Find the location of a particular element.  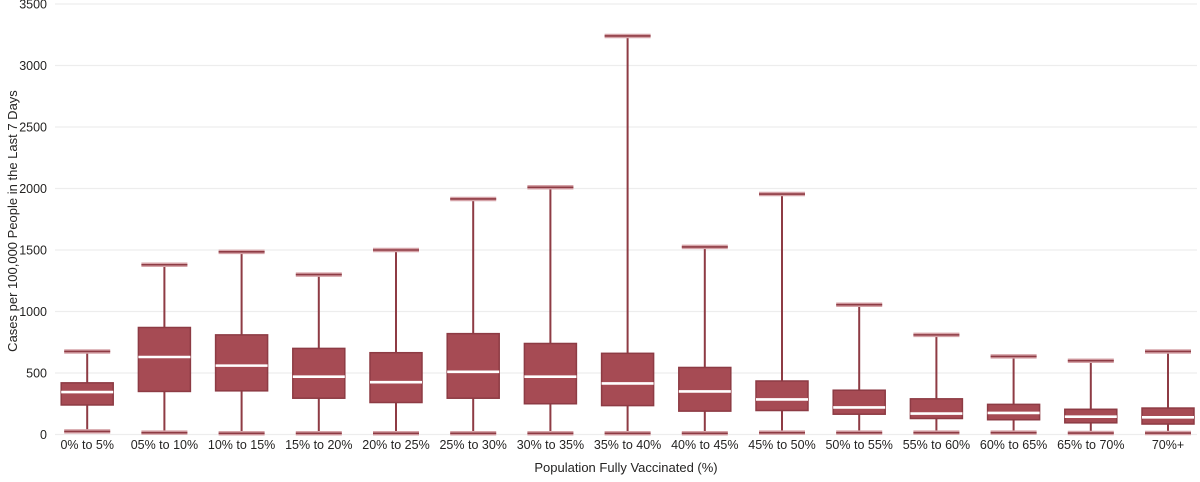

x-axis-title: Population Fully Vaccinated (%) is located at coordinates (625, 467).